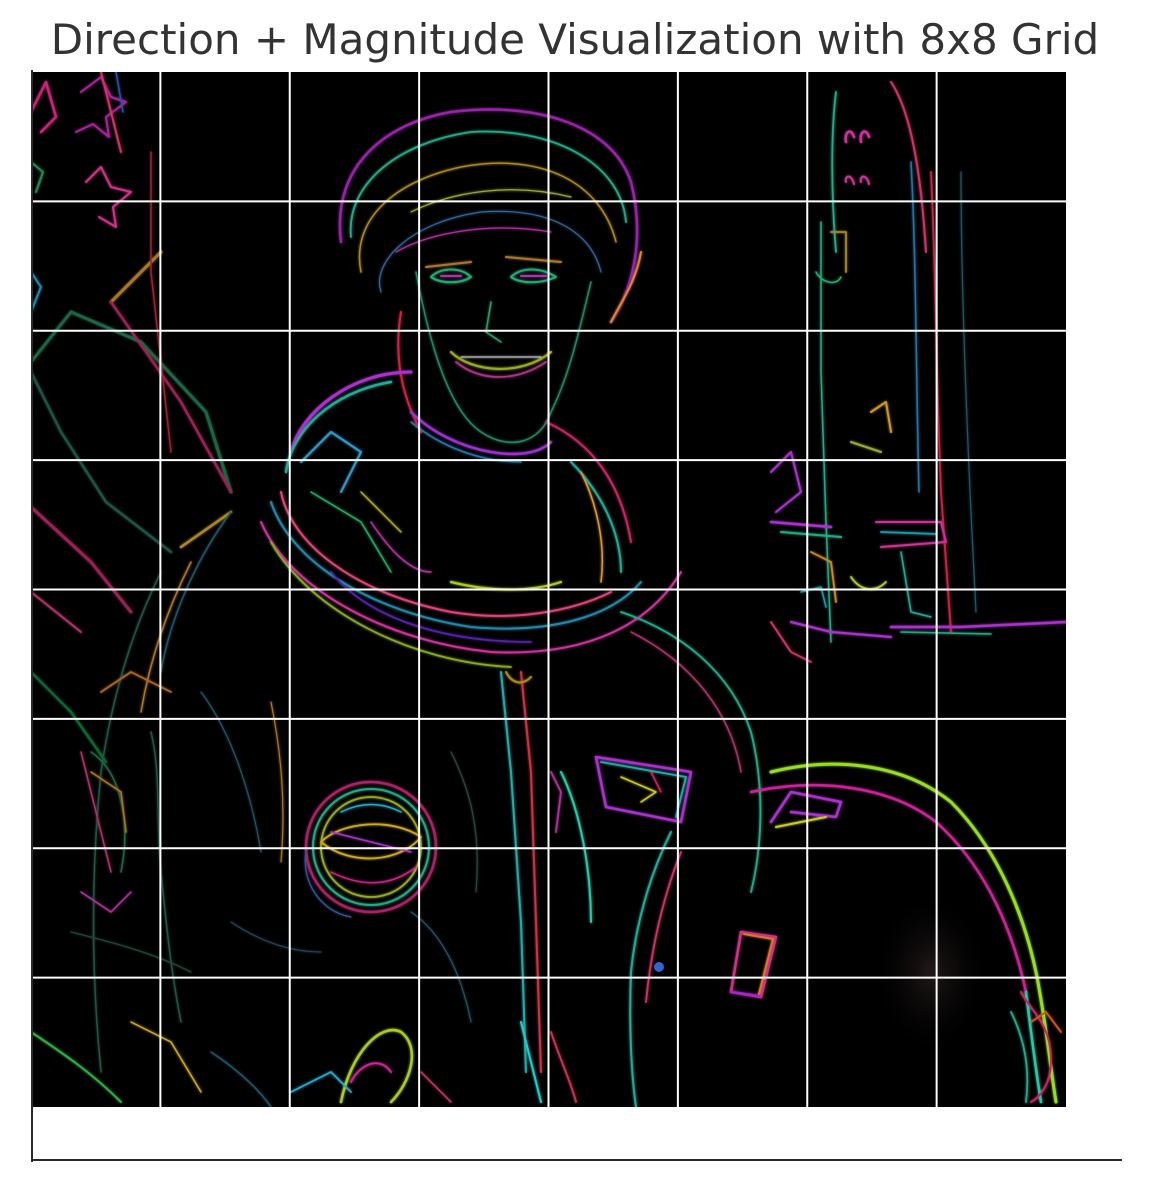 The height and width of the screenshot is (1180, 1150). Describe the element at coordinates (32, 616) in the screenshot. I see `y-axis-line` at that location.